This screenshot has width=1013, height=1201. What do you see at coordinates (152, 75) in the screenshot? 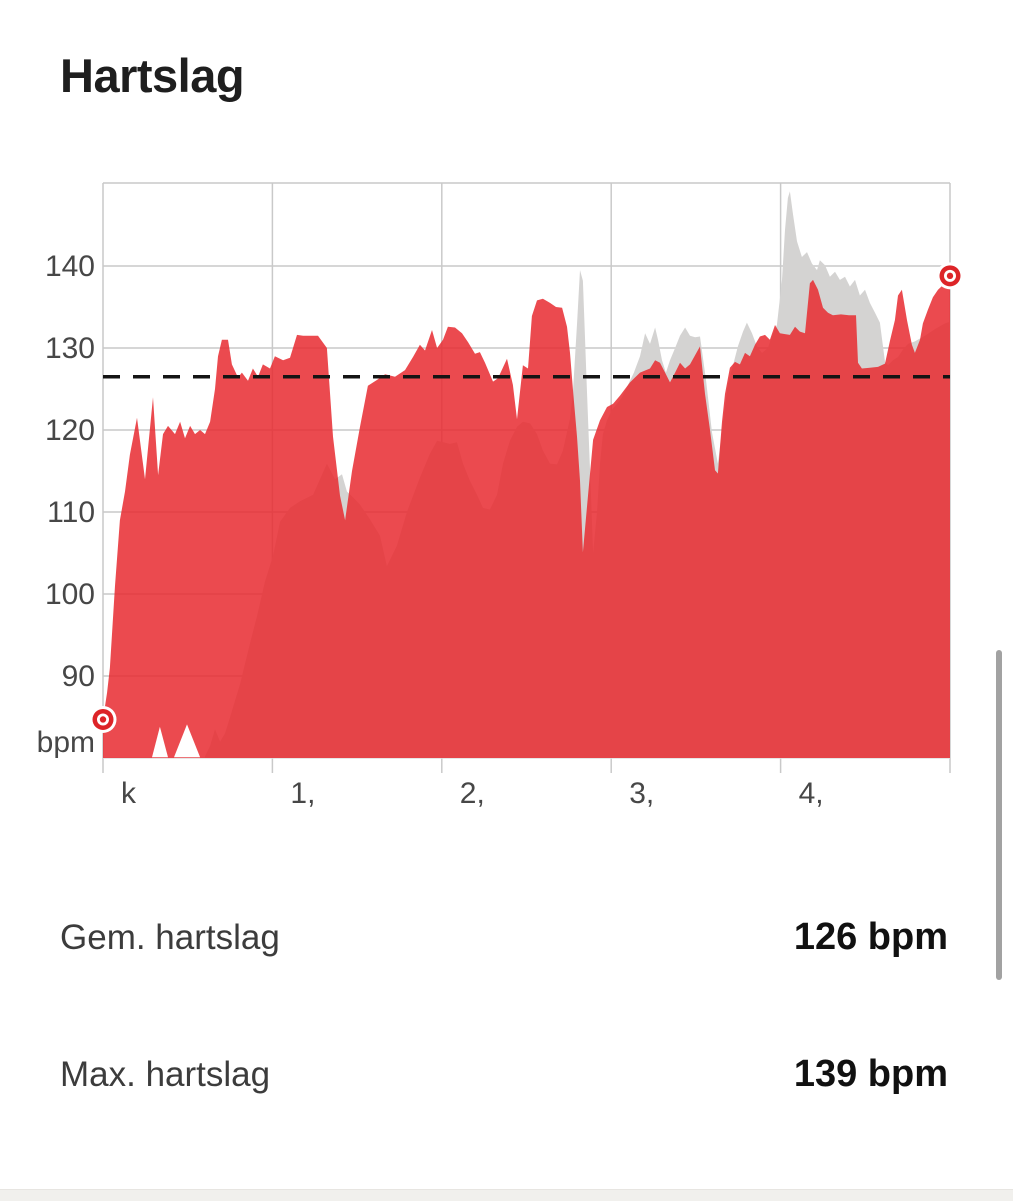
I see `page-title: Hartslag` at bounding box center [152, 75].